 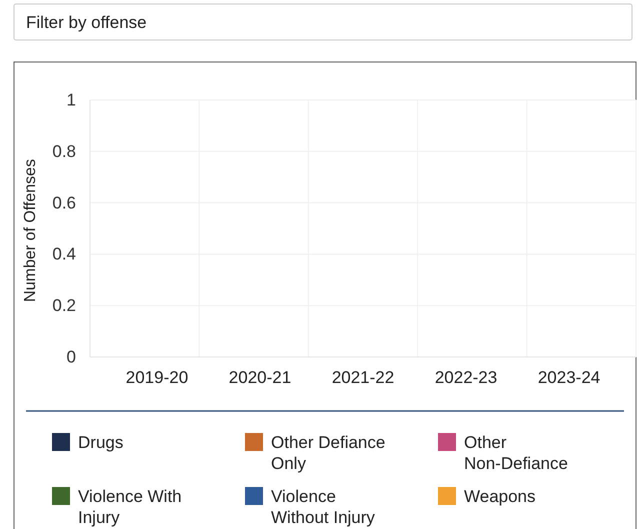 I want to click on x-tick-label: 2020-21, so click(x=260, y=378).